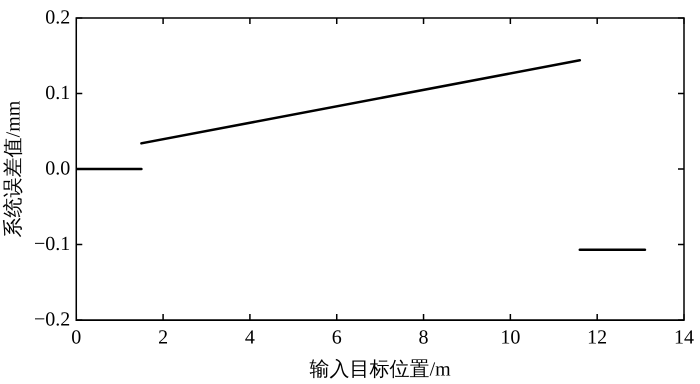 The height and width of the screenshot is (384, 700). Describe the element at coordinates (57, 168) in the screenshot. I see `y-tick-label: 0.0` at that location.